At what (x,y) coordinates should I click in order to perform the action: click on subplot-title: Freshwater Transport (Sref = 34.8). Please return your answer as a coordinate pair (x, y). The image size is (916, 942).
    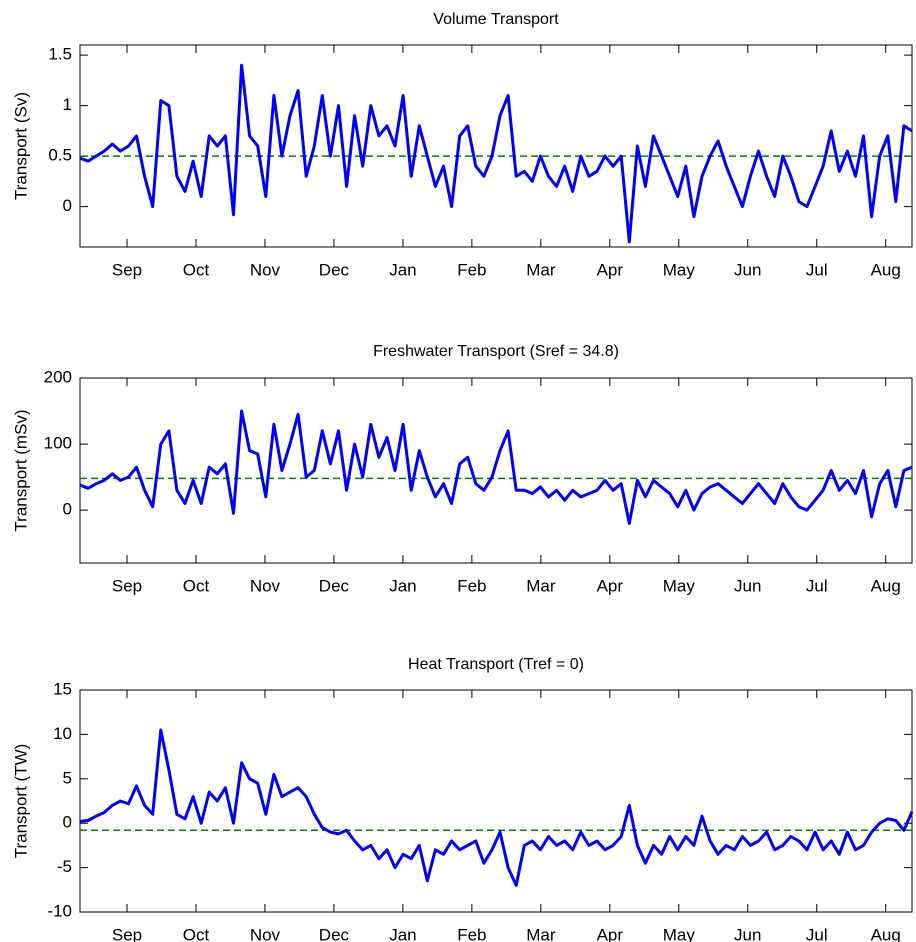
    Looking at the image, I should click on (496, 351).